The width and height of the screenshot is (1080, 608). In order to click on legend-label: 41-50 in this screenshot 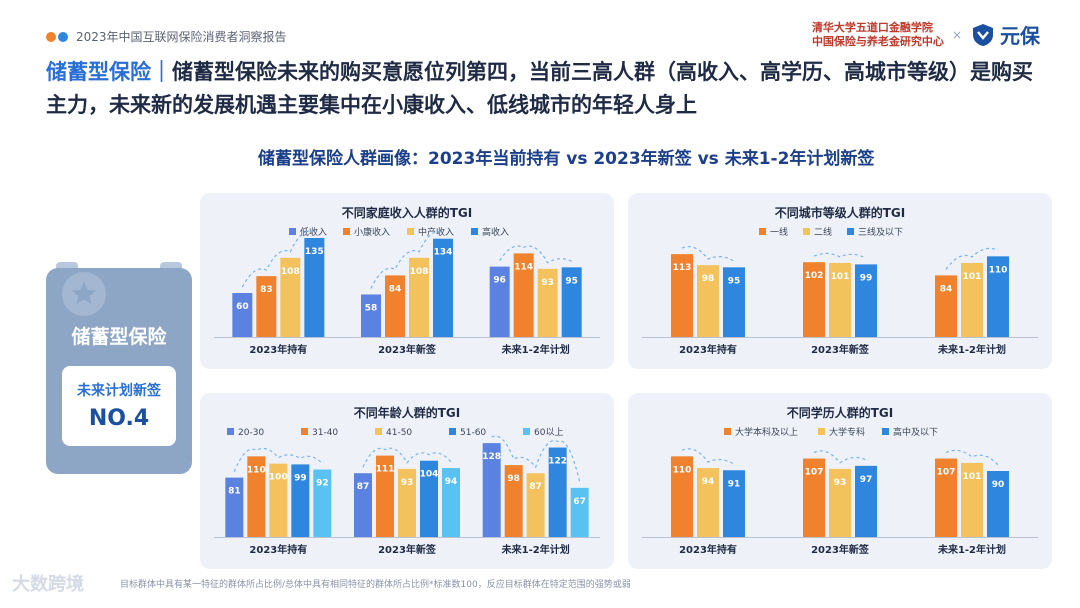, I will do `click(399, 433)`.